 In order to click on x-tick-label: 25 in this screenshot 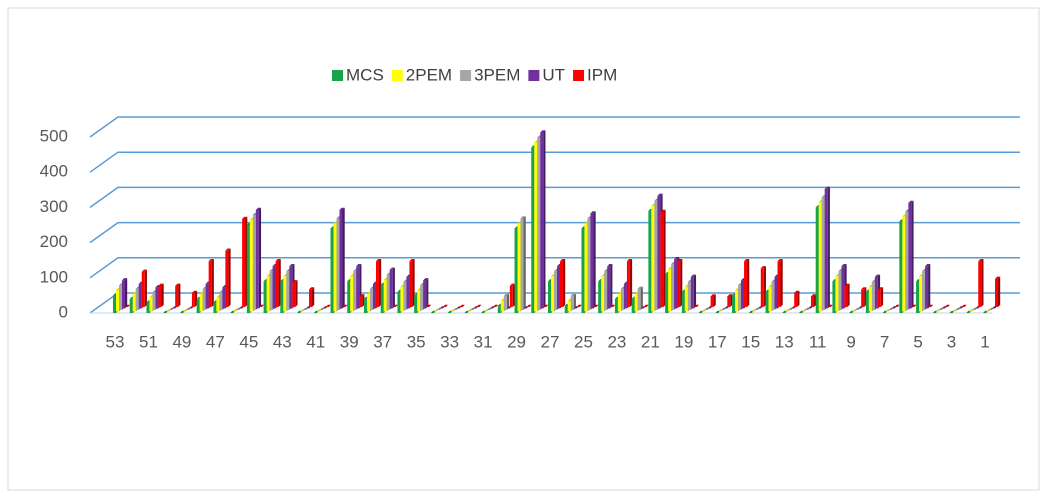, I will do `click(583, 341)`.